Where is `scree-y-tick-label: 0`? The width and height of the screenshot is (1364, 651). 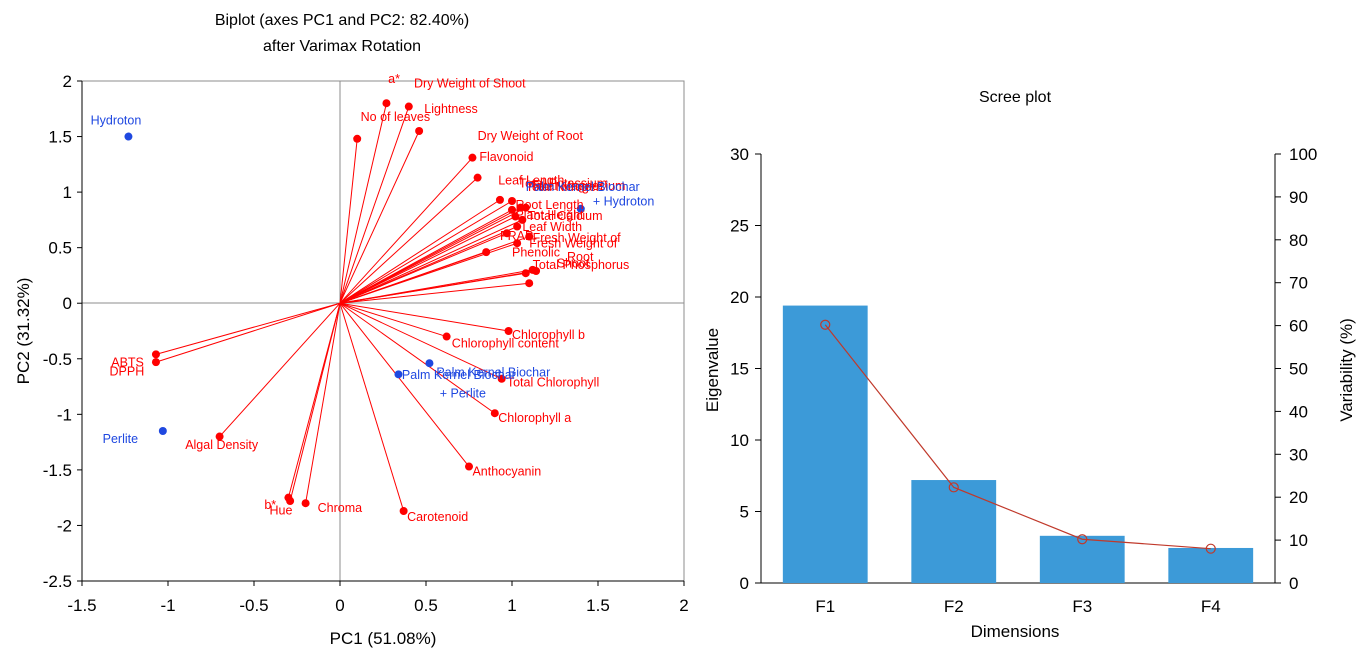 scree-y-tick-label: 0 is located at coordinates (744, 583).